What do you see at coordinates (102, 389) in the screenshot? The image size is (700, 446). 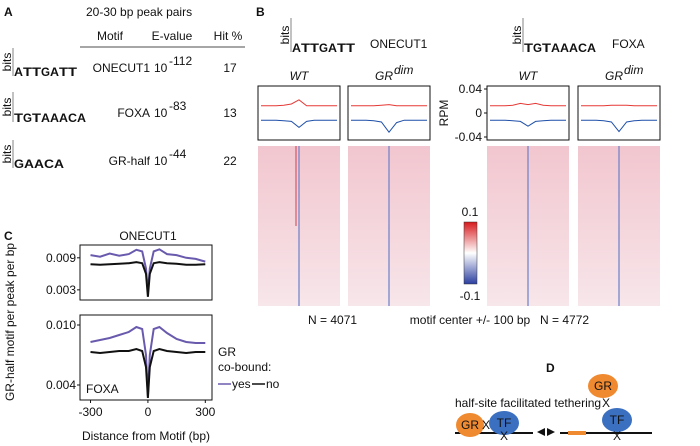 I see `plot-title: FOXA` at bounding box center [102, 389].